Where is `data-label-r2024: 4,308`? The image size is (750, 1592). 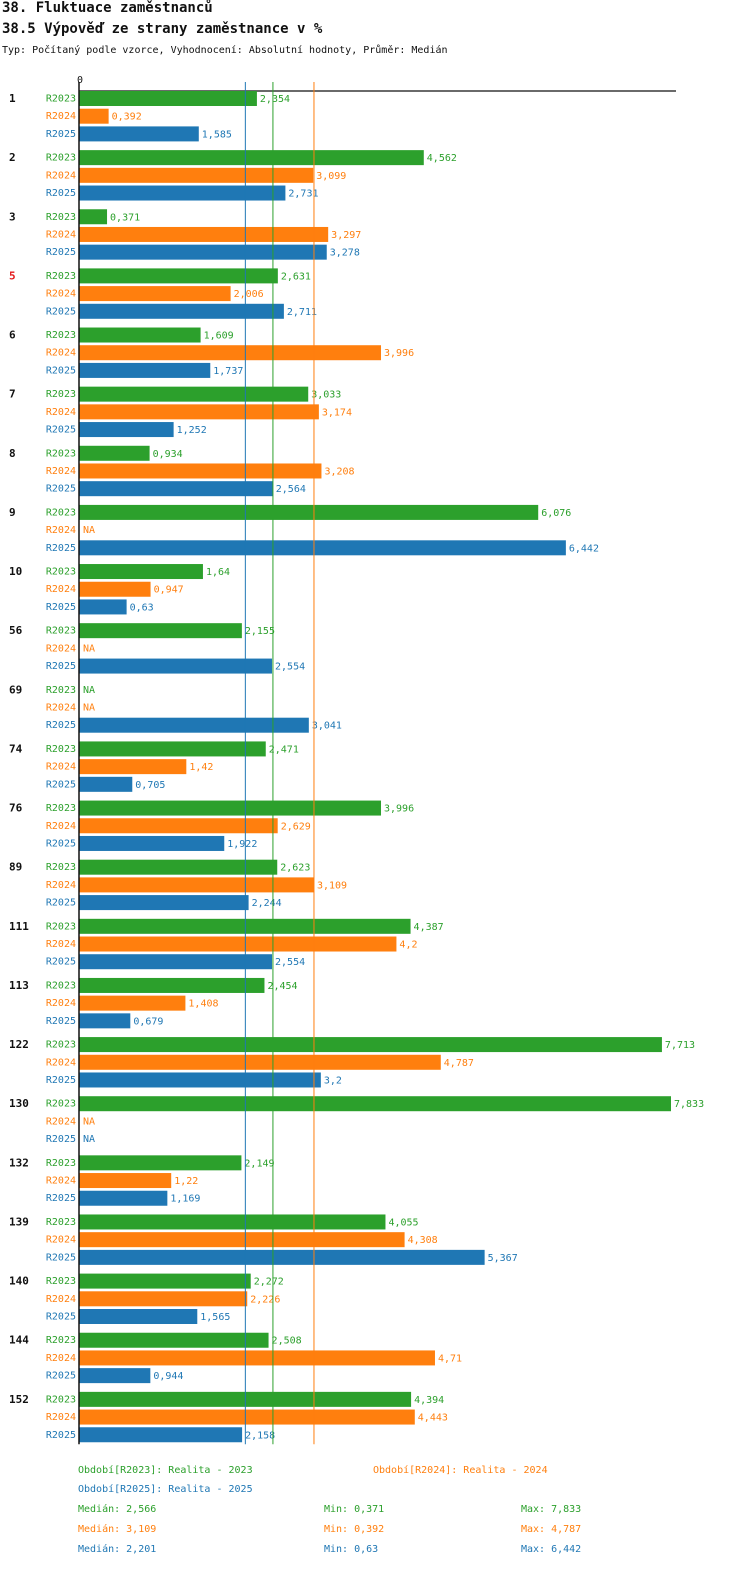
data-label-r2024: 4,308 is located at coordinates (423, 1240).